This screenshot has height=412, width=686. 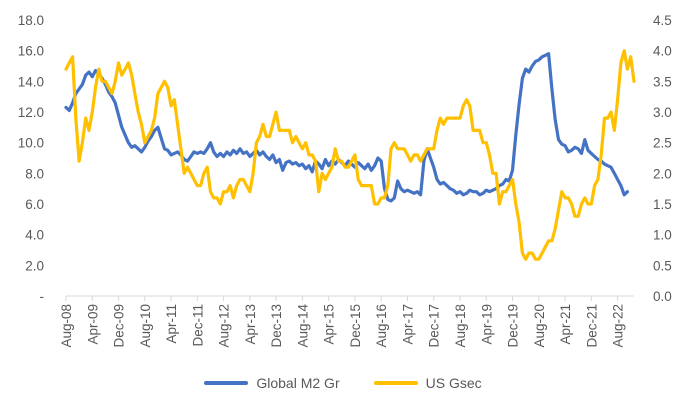 I want to click on x-tick-label: Aug-18, so click(x=460, y=326).